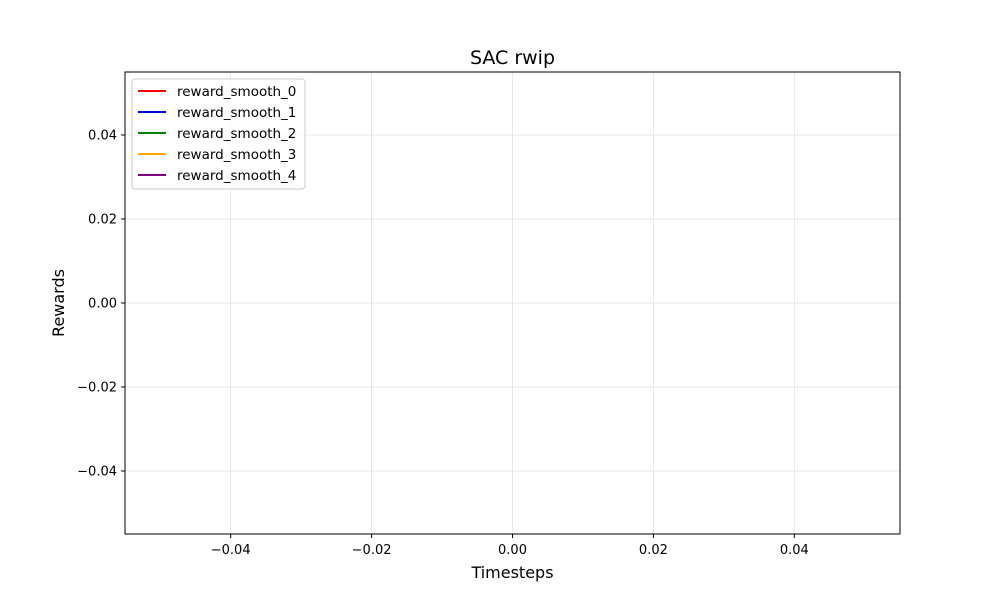 The width and height of the screenshot is (1000, 600). Describe the element at coordinates (58, 303) in the screenshot. I see `y-axis-title: Rewards` at that location.